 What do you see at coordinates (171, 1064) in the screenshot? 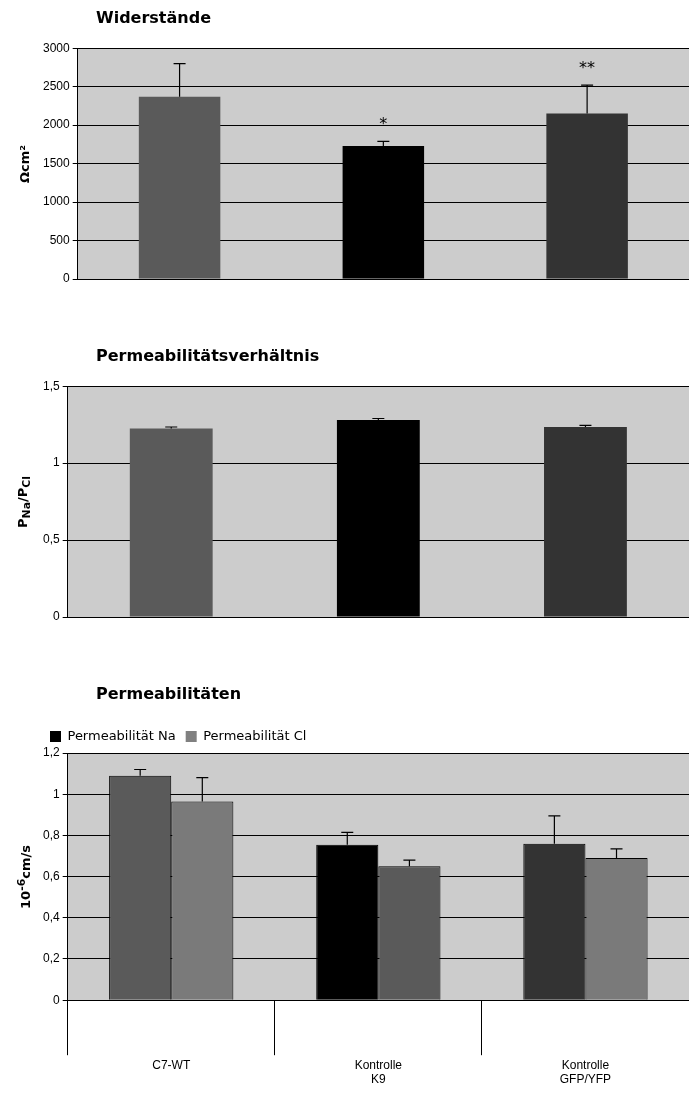
I see `x-tick-label: C7-WT` at bounding box center [171, 1064].